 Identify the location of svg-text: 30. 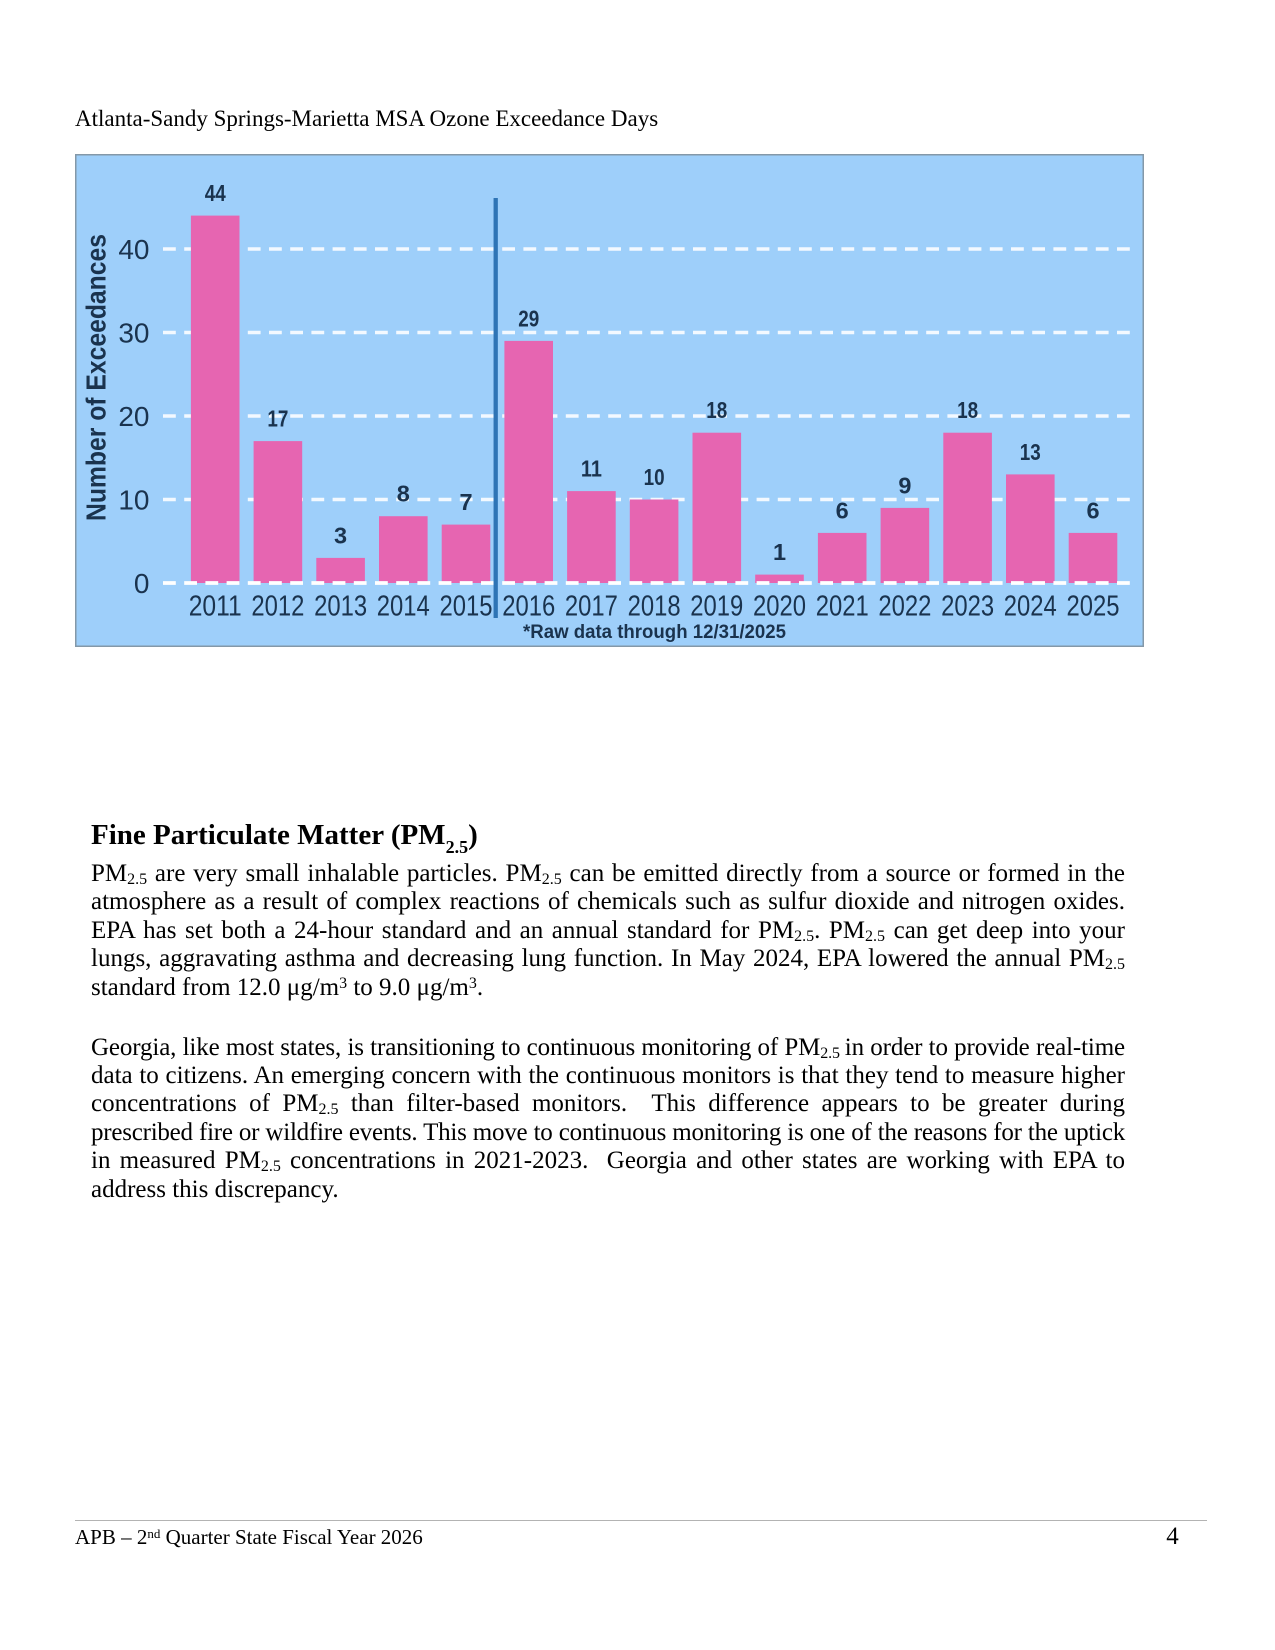
(133, 332).